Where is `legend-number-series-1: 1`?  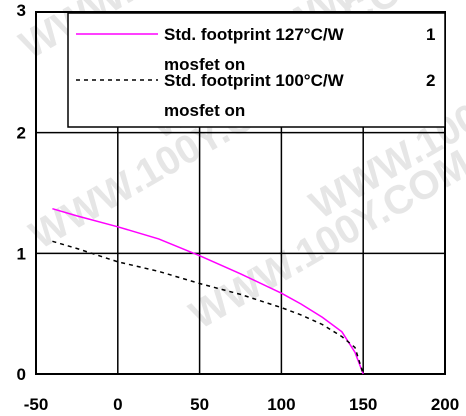 legend-number-series-1: 1 is located at coordinates (430, 34).